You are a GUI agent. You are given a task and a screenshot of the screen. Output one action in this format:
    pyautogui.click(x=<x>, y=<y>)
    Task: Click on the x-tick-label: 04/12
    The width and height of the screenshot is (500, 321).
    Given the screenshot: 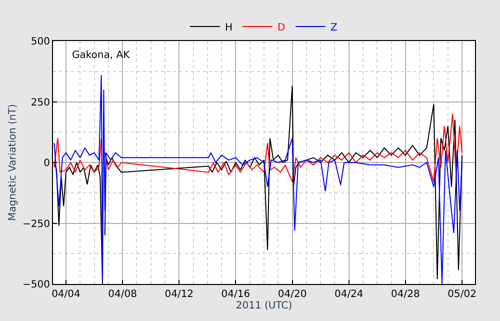 What is the action you would take?
    pyautogui.click(x=179, y=294)
    